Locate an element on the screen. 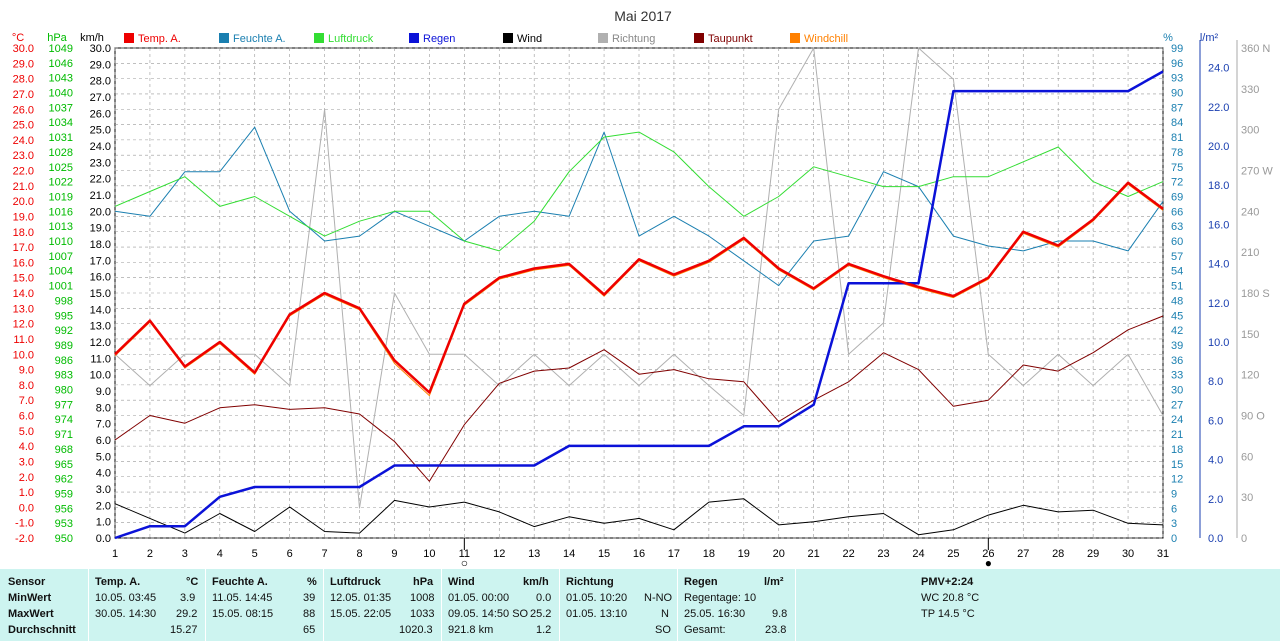  tick-label-wind: 0.0 is located at coordinates (103, 539).